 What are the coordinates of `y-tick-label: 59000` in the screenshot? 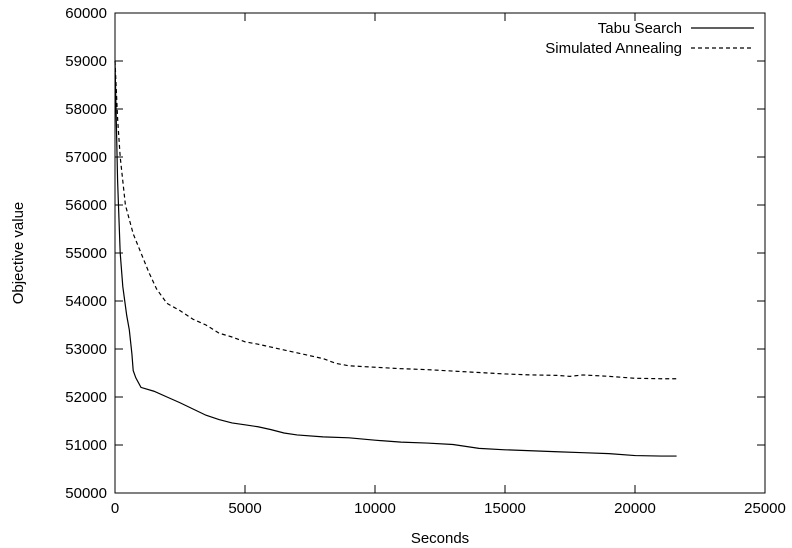 It's located at (86, 61).